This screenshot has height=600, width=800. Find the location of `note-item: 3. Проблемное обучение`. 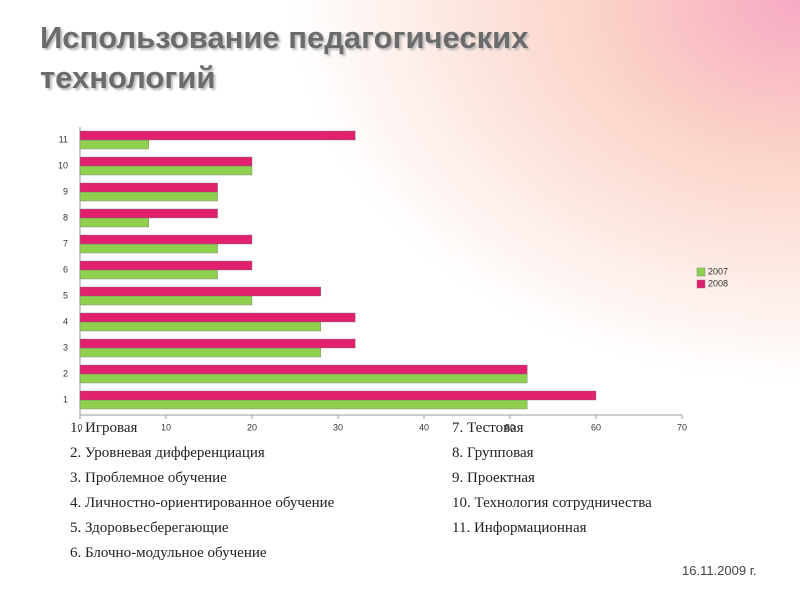

note-item: 3. Проблемное обучение is located at coordinates (148, 478).